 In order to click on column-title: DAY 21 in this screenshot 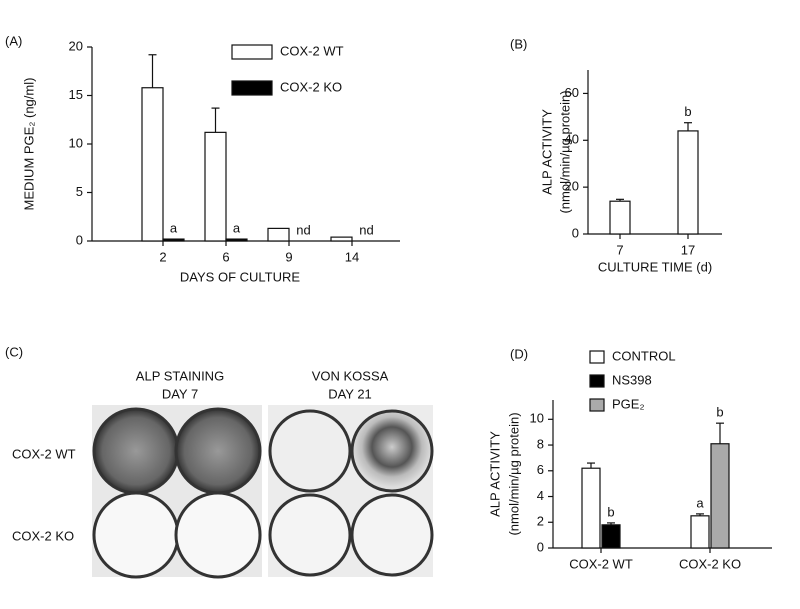, I will do `click(350, 393)`.